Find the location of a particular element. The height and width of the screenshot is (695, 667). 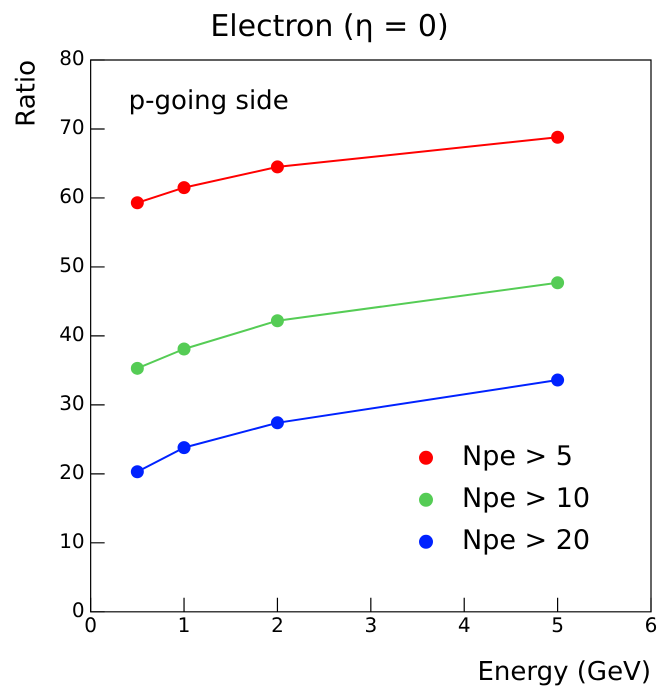

y-tick-label: 70 is located at coordinates (72, 127).